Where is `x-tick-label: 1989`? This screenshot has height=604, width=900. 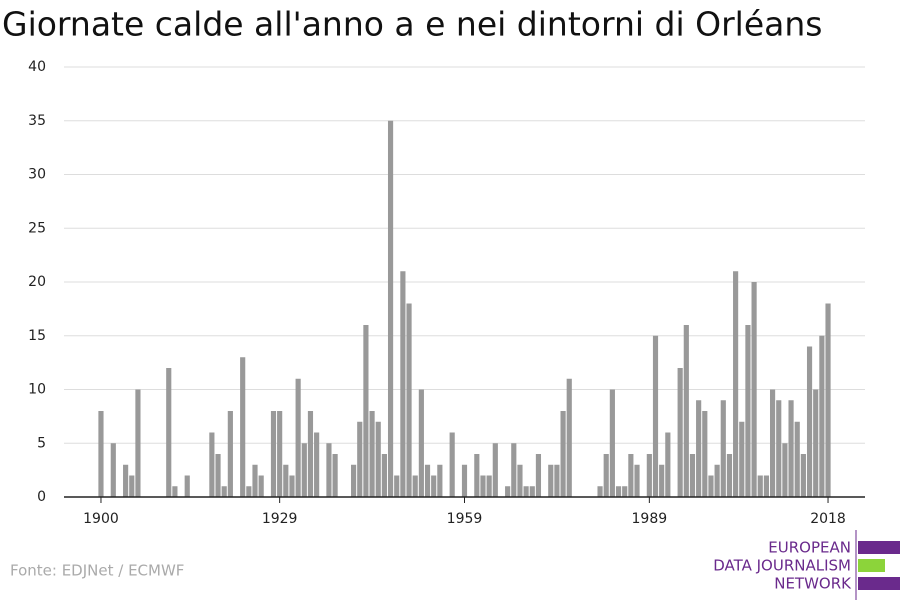
x-tick-label: 1989 is located at coordinates (650, 519).